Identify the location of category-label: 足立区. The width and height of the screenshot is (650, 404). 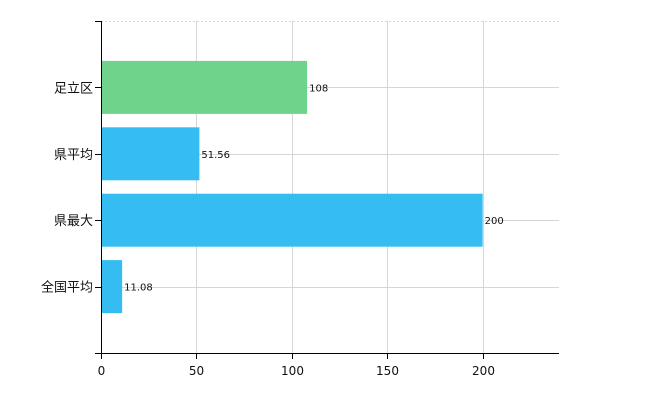
(73, 88).